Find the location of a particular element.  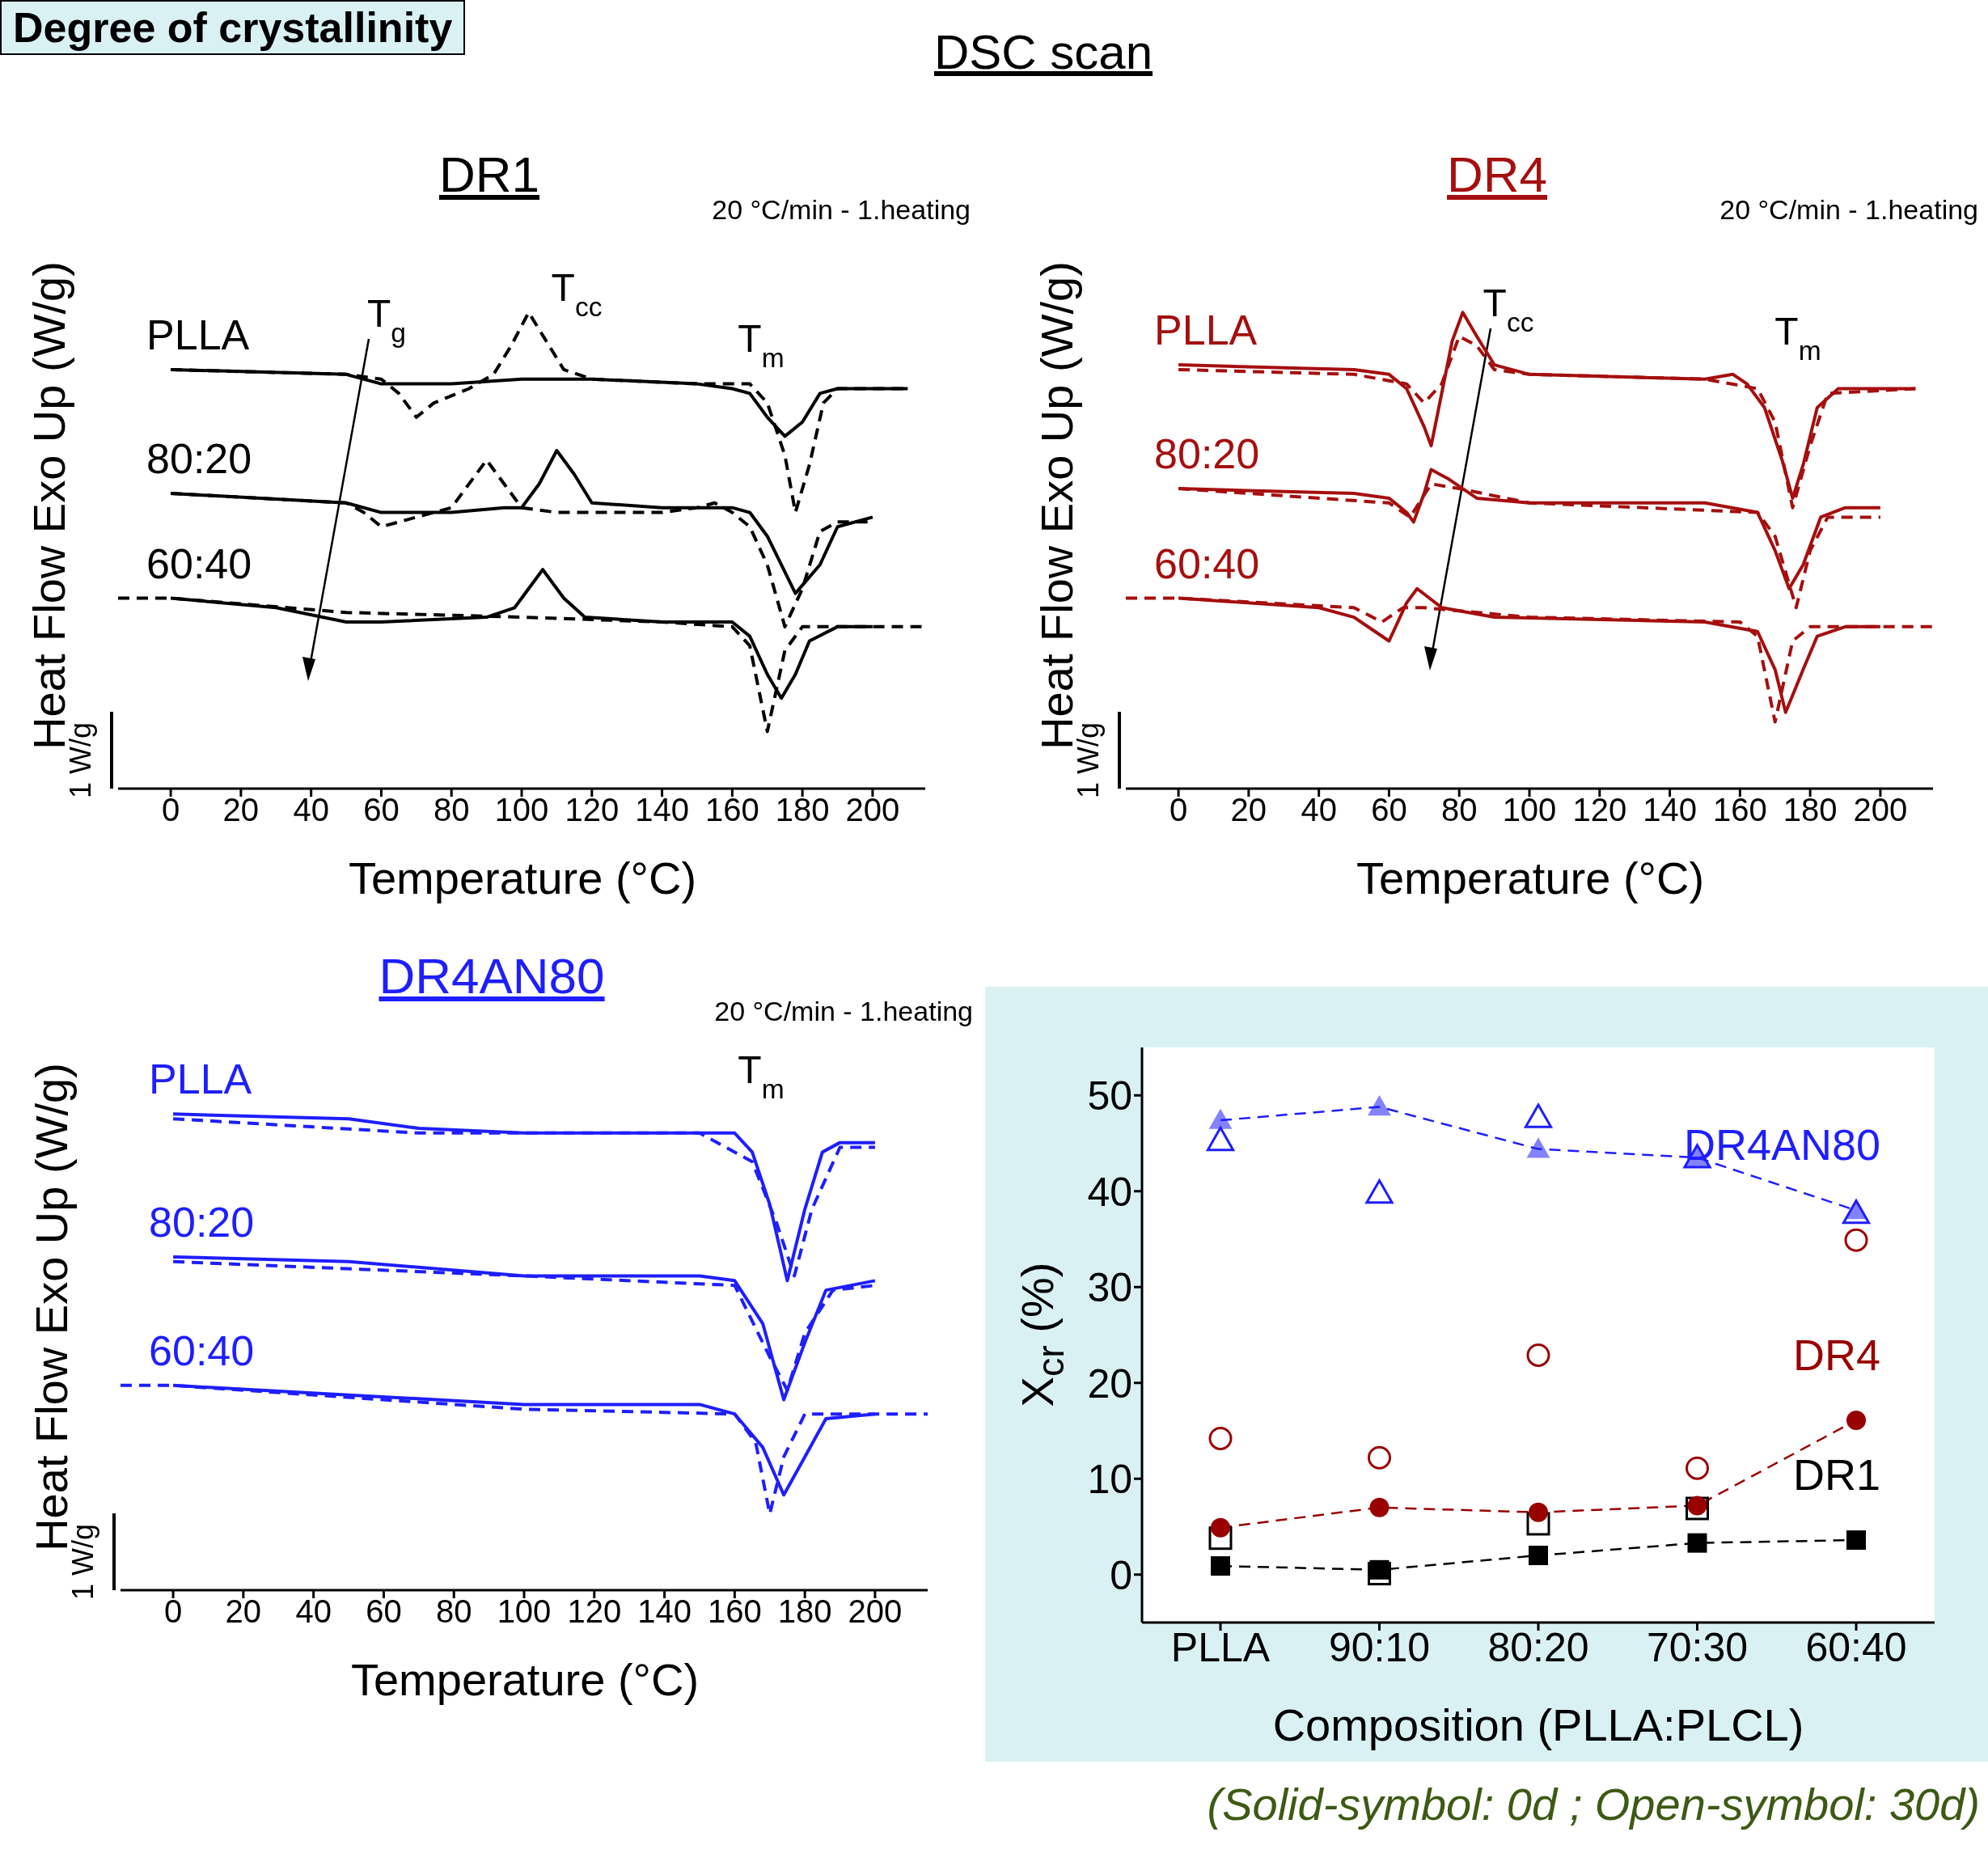

chart-title: DR1 is located at coordinates (489, 174).